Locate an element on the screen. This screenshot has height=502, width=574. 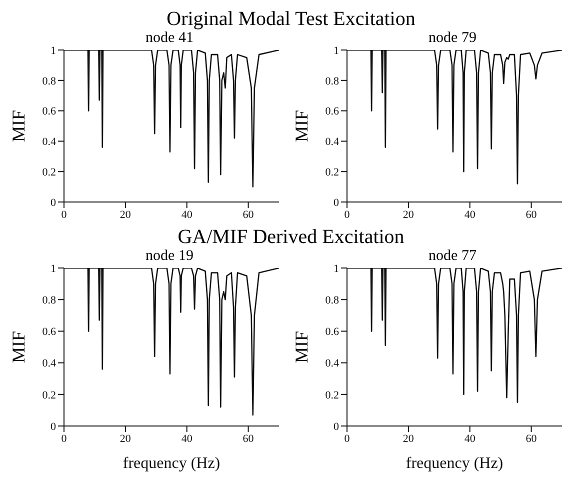
chart-title: node 19 is located at coordinates (169, 256).